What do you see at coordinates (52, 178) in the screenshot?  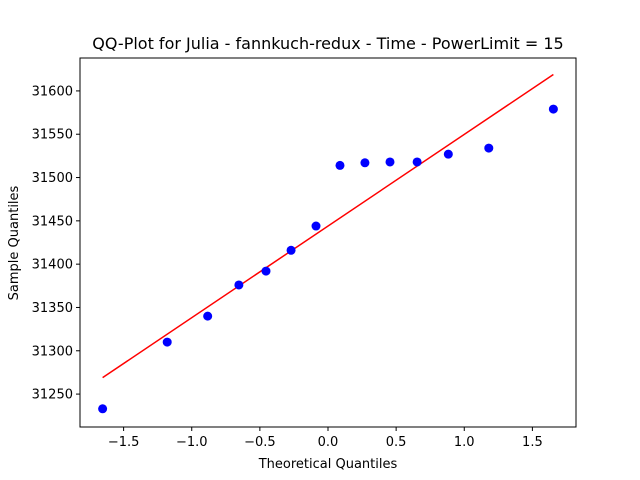 I see `y-tick-label: 31500` at bounding box center [52, 178].